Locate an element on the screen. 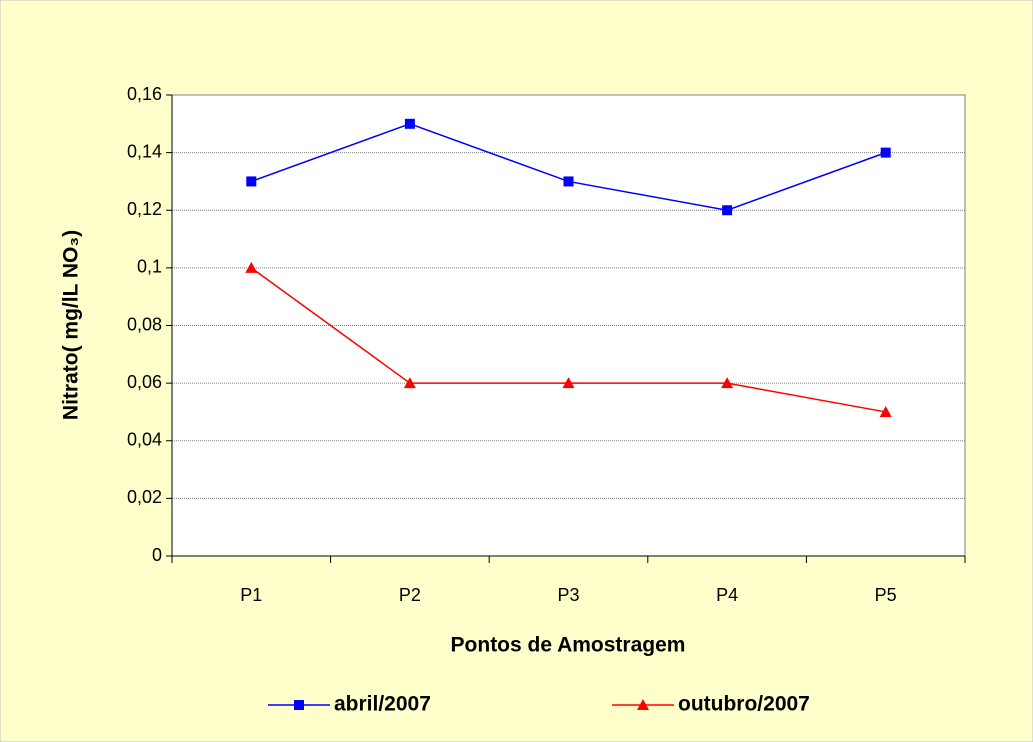 The height and width of the screenshot is (742, 1033). x-tick-label: P1 is located at coordinates (251, 595).